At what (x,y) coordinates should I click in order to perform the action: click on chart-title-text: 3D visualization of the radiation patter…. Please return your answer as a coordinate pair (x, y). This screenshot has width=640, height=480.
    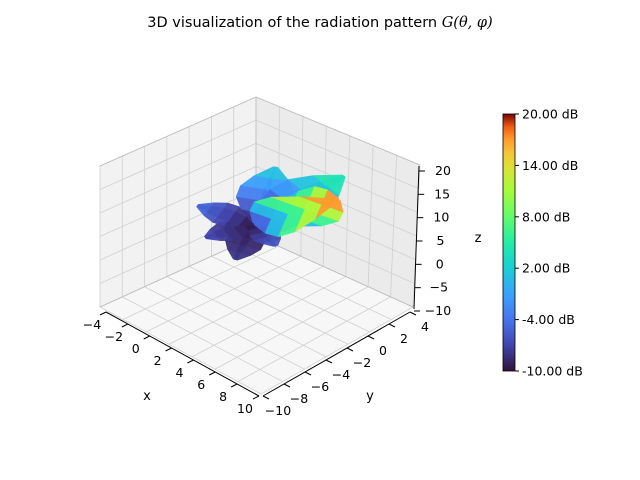
    Looking at the image, I should click on (294, 23).